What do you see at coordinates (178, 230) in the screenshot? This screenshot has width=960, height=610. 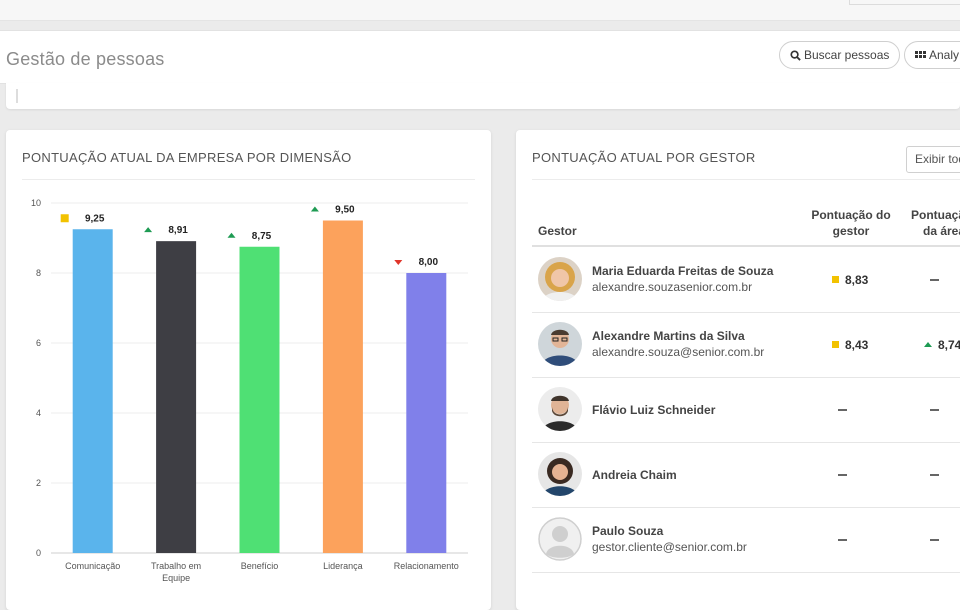 I see `data-label: 8,91` at bounding box center [178, 230].